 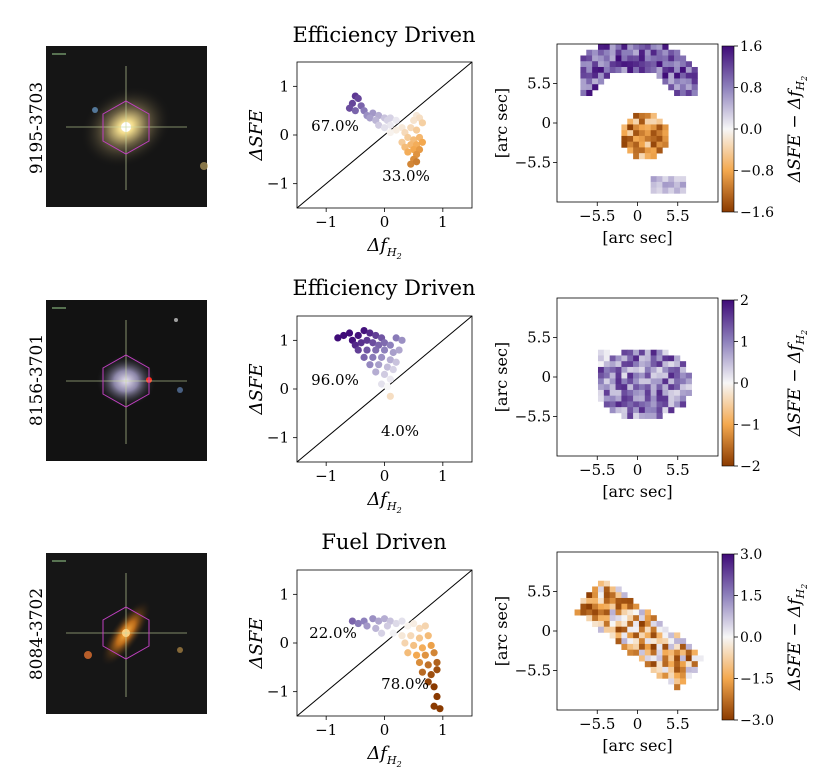 I want to click on x-tick-label: −5.5, so click(x=597, y=216).